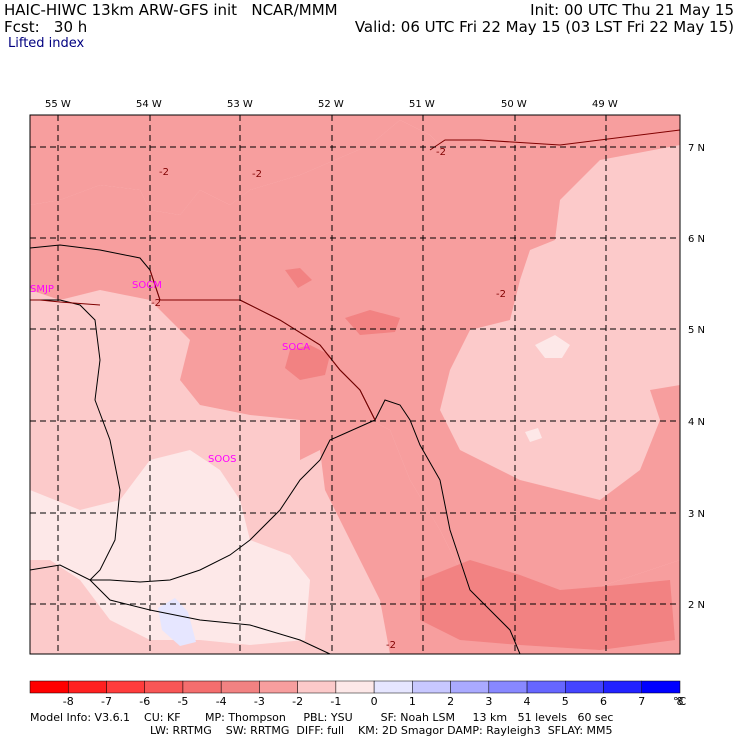 The height and width of the screenshot is (740, 740). Describe the element at coordinates (144, 701) in the screenshot. I see `colorbar-tick-label: -6` at that location.